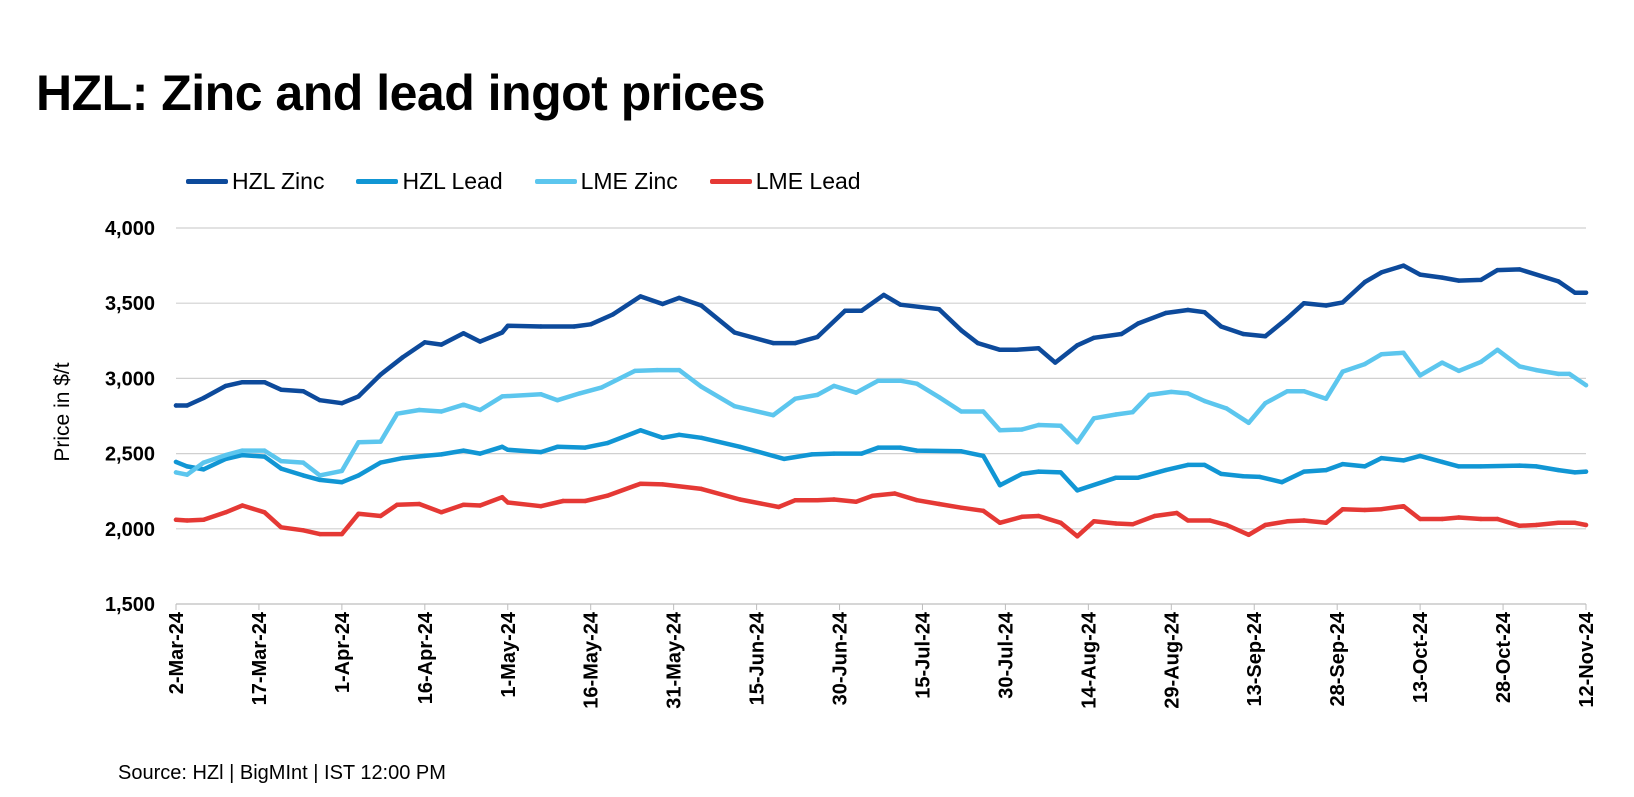 The height and width of the screenshot is (797, 1634). What do you see at coordinates (629, 181) in the screenshot?
I see `legend-label-lme-zinc: LME Zinc` at bounding box center [629, 181].